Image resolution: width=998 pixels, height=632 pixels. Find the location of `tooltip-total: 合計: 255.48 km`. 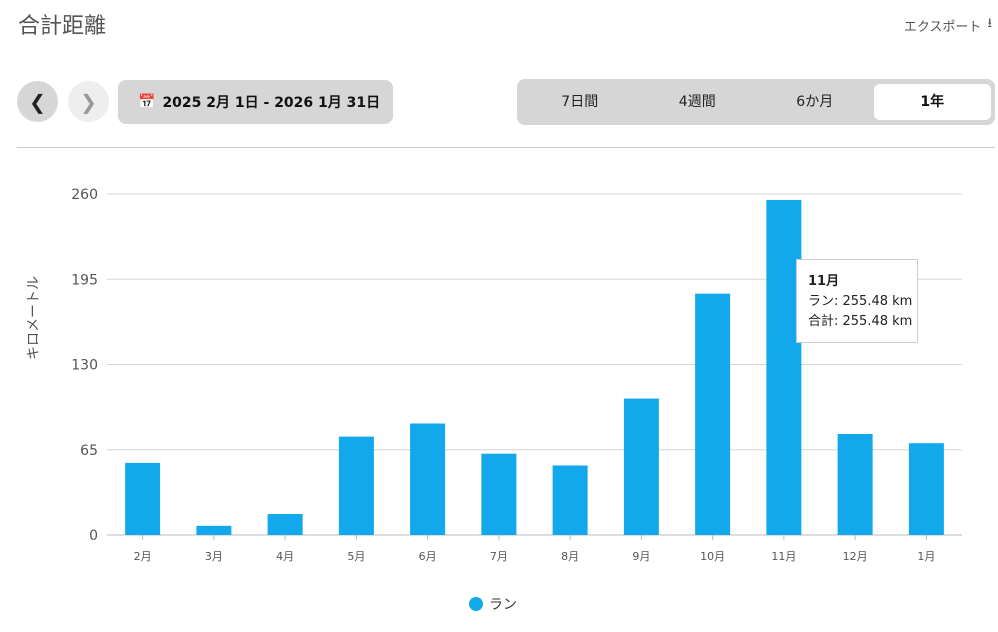

tooltip-total: 合計: 255.48 km is located at coordinates (860, 321).